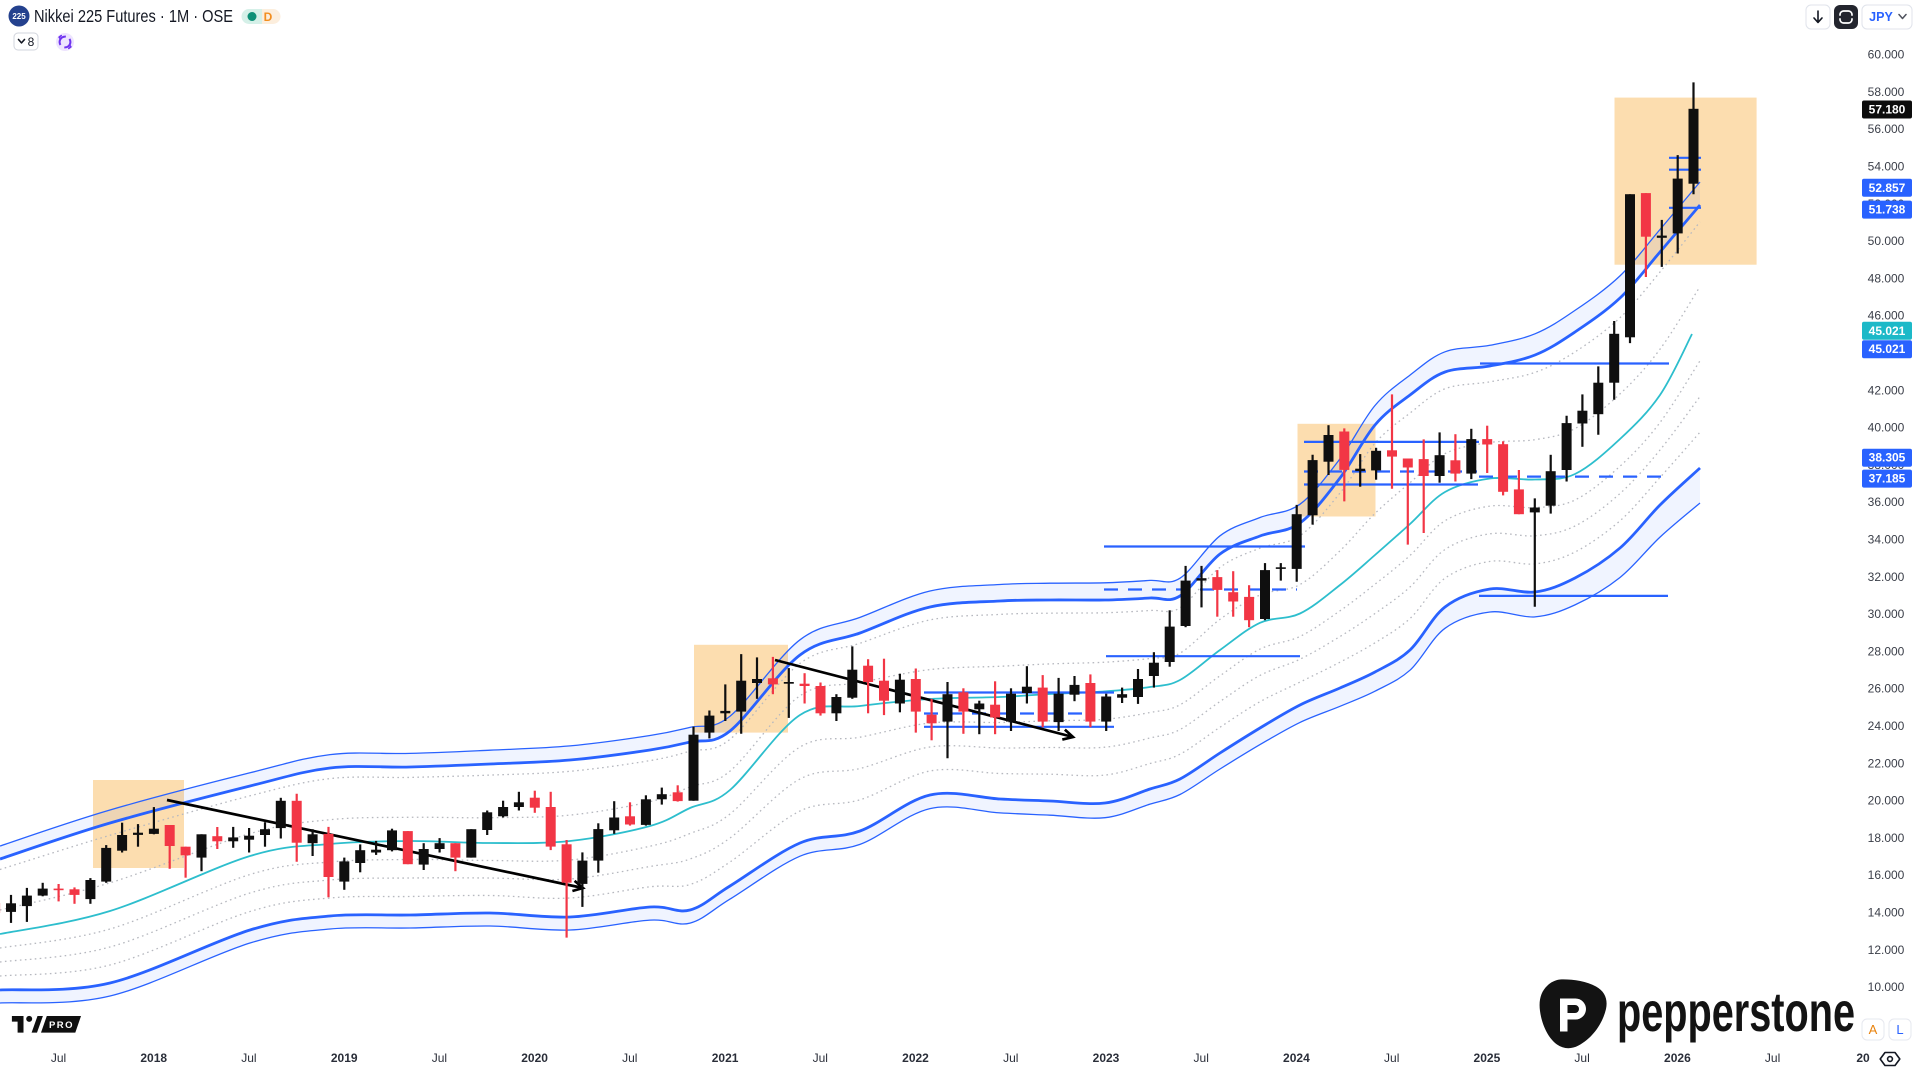 The height and width of the screenshot is (1073, 1917). What do you see at coordinates (1886, 801) in the screenshot?
I see `svg-text: 20.000` at bounding box center [1886, 801].